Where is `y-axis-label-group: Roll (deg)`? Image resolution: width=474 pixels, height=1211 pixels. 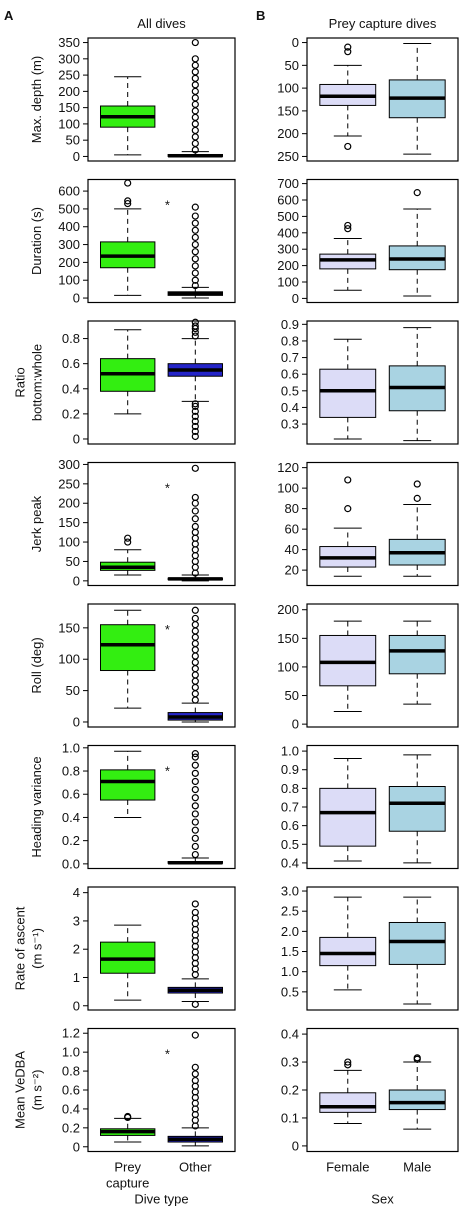
y-axis-label-group: Roll (deg) is located at coordinates (36, 665).